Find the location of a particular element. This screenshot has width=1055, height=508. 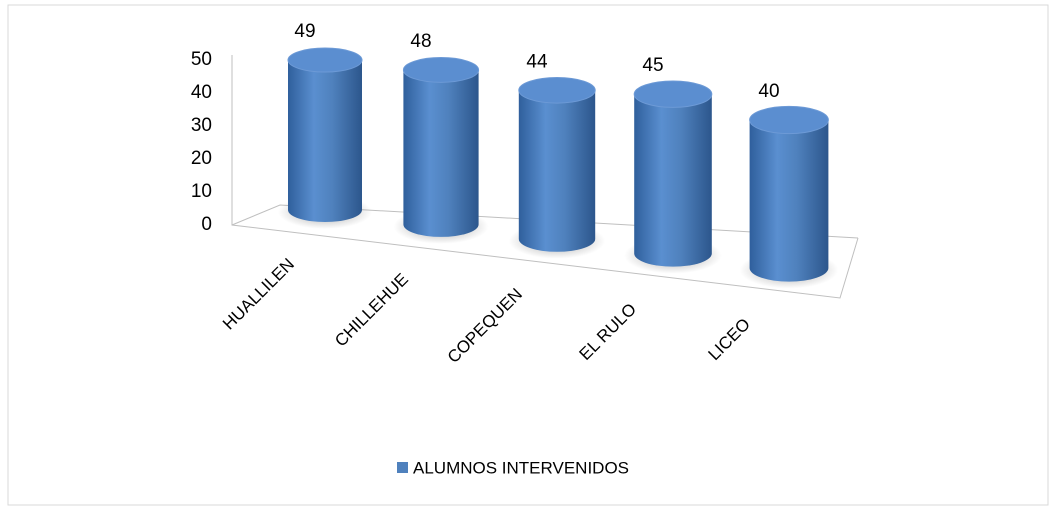

x-tick-label: LICEO is located at coordinates (729, 340).